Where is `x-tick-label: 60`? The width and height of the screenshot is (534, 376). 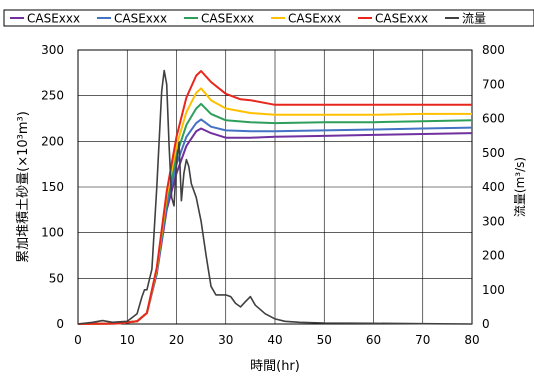 x-tick-label: 60 is located at coordinates (373, 340).